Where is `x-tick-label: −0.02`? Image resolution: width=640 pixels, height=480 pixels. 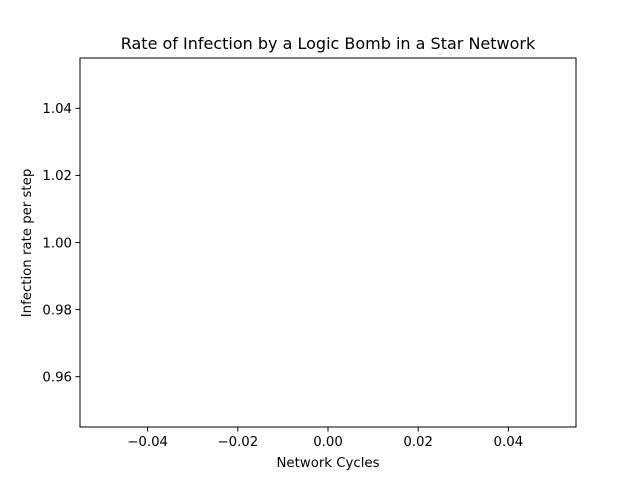 x-tick-label: −0.02 is located at coordinates (237, 442).